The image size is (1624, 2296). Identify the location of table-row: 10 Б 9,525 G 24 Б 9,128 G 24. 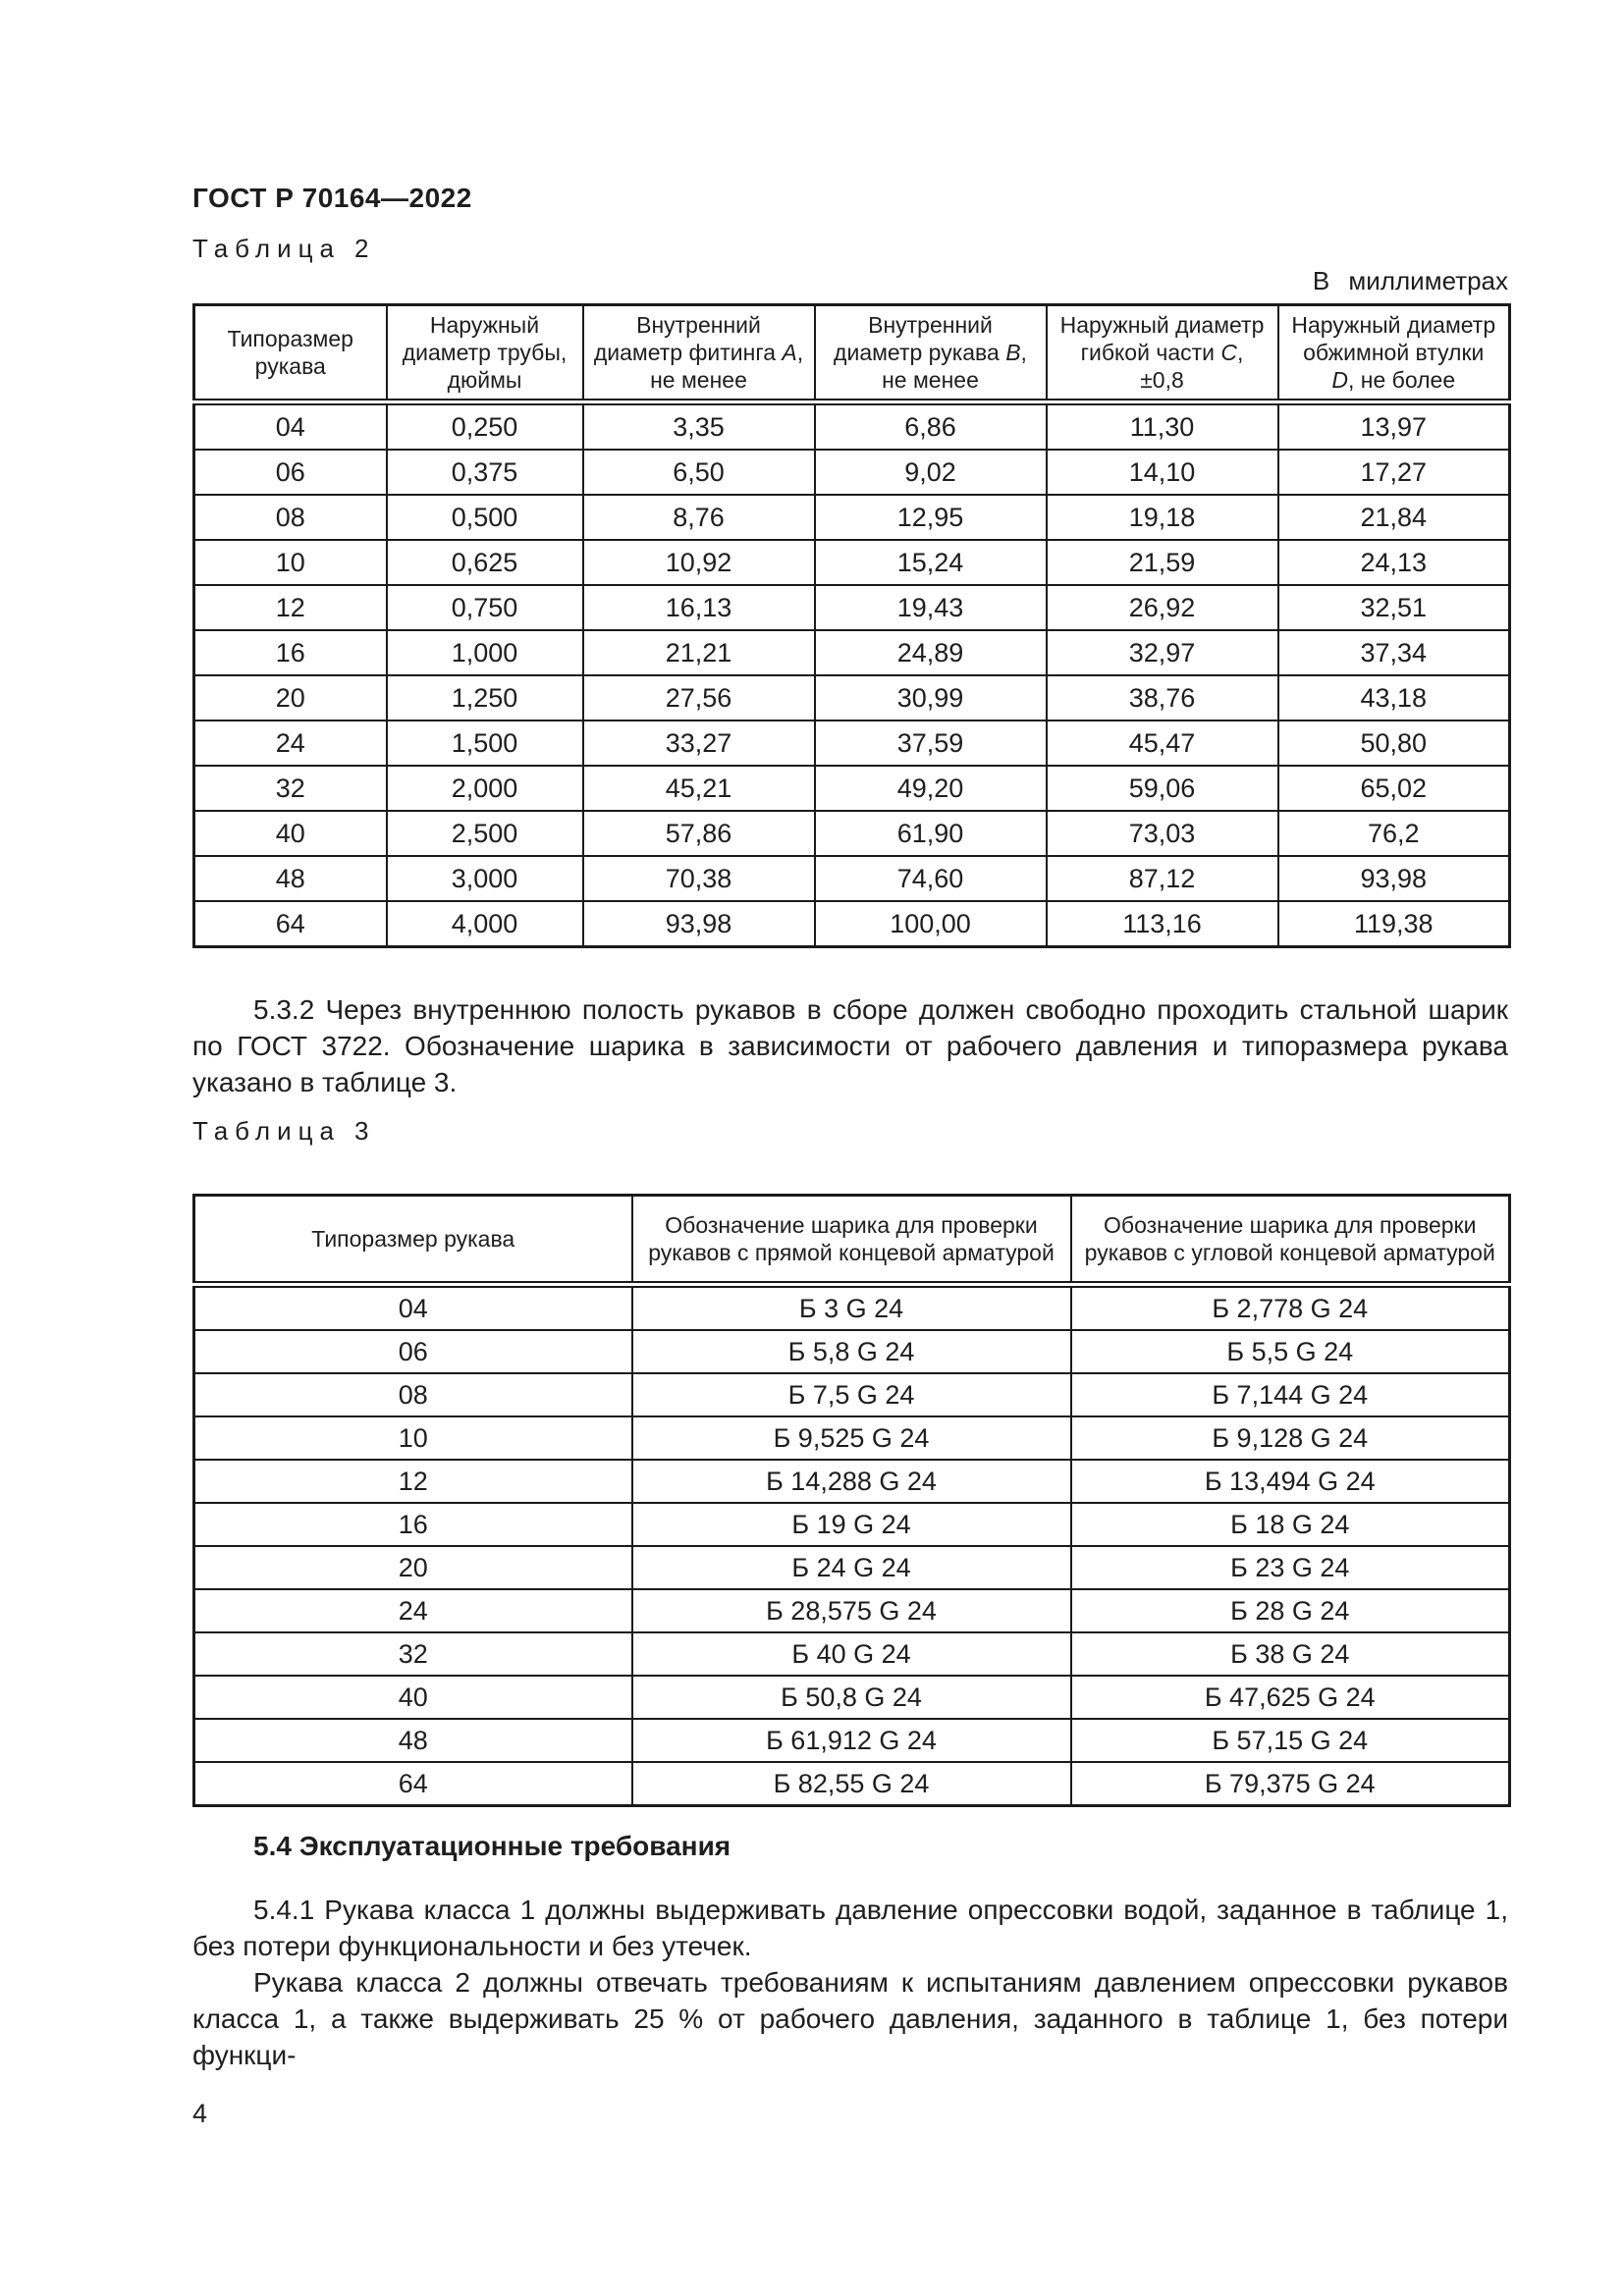
(851, 1438).